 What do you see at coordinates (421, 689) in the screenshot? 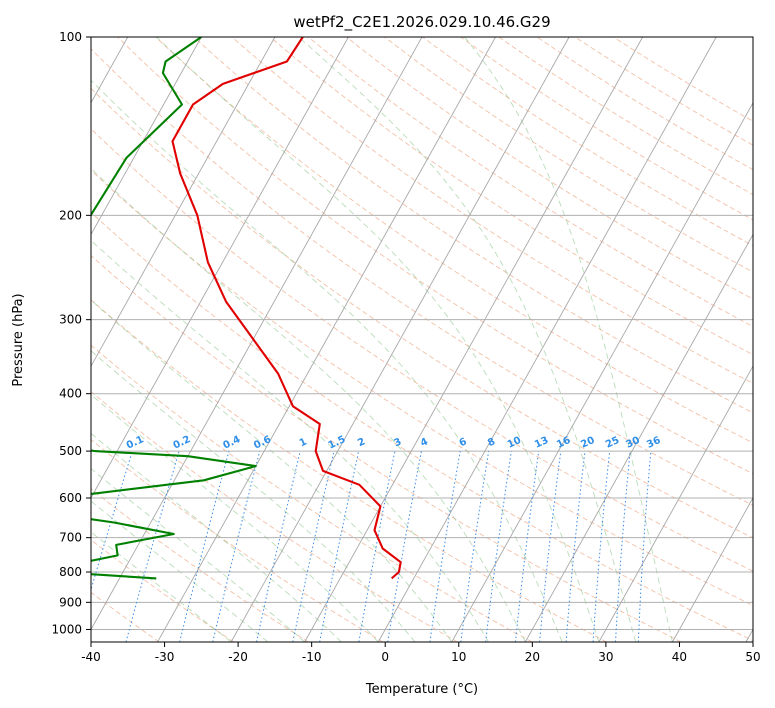
I see `x-axis-label: Temperature (°C)` at bounding box center [421, 689].